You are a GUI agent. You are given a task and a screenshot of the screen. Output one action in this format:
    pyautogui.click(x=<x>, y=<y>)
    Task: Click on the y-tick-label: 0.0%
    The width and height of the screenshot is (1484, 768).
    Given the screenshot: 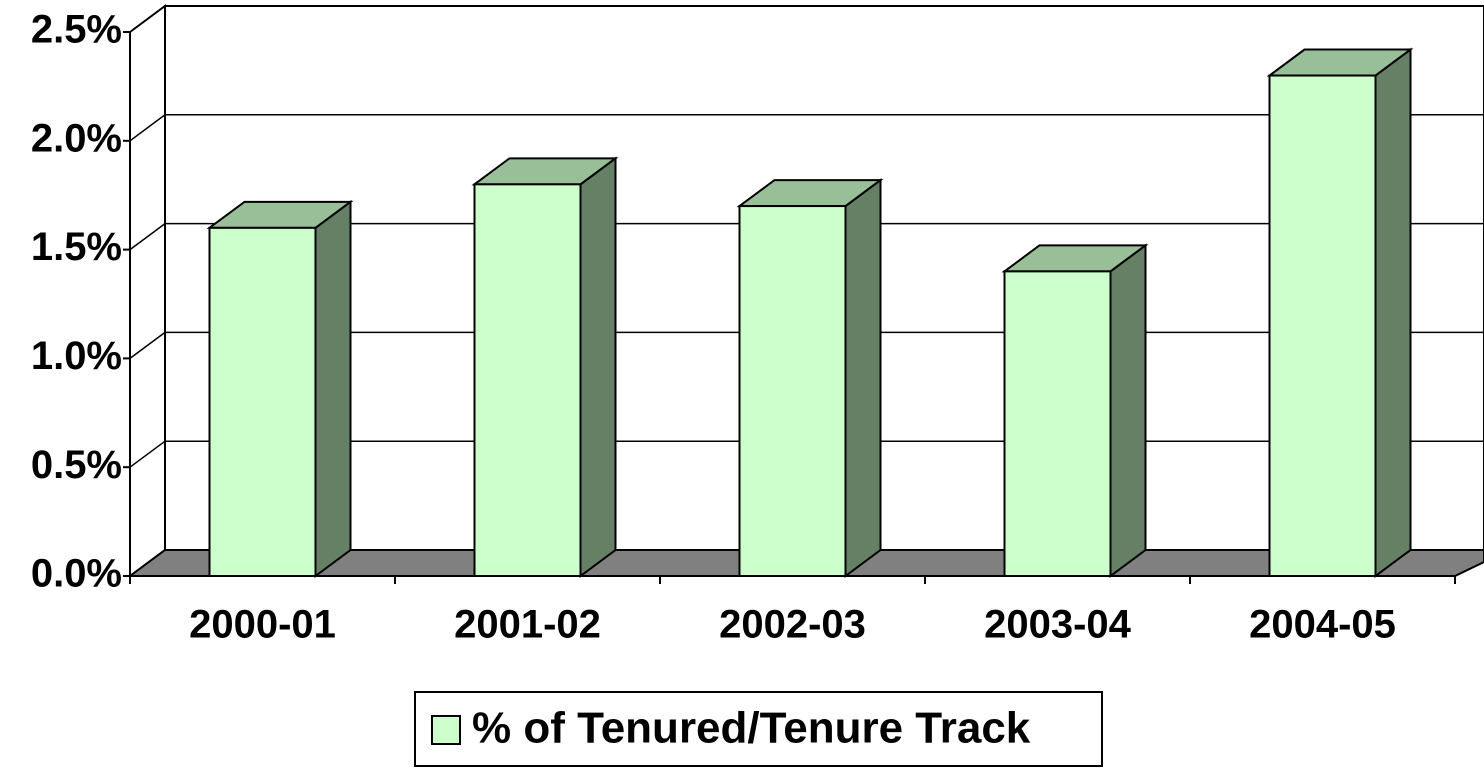 What is the action you would take?
    pyautogui.click(x=76, y=574)
    